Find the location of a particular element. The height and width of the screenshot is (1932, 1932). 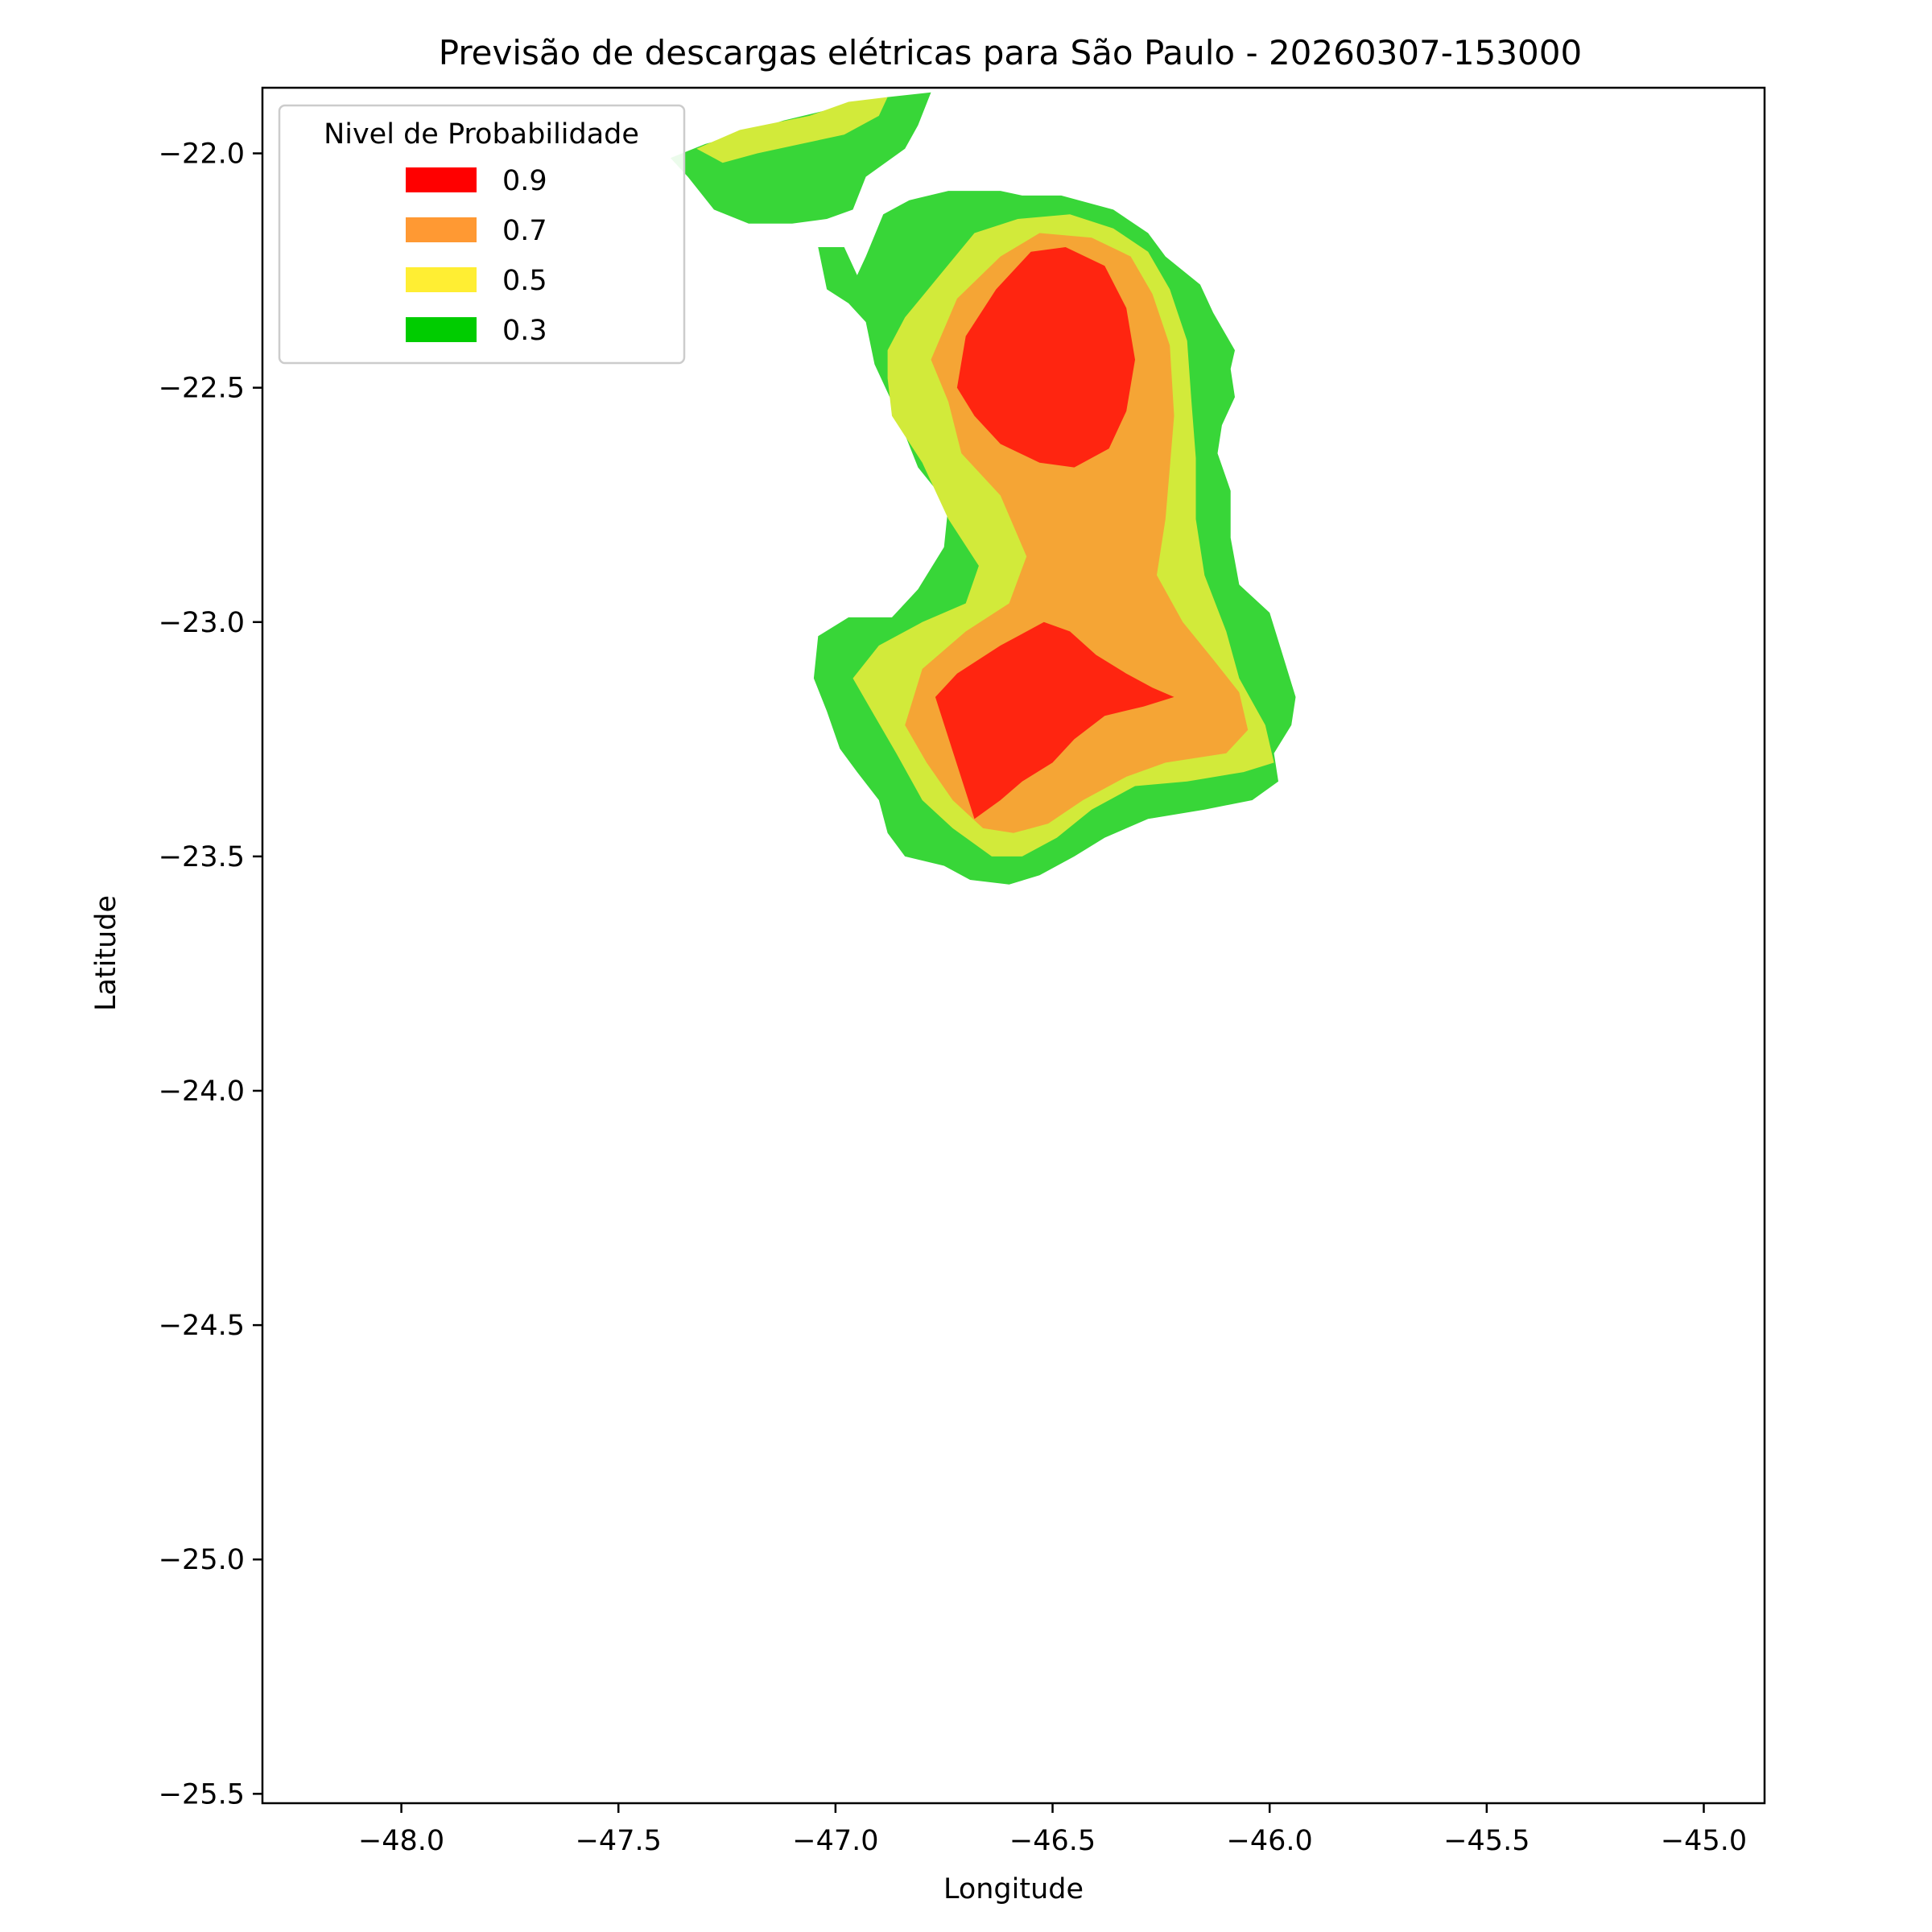

contour-region-0.3-1 is located at coordinates (800, 158).